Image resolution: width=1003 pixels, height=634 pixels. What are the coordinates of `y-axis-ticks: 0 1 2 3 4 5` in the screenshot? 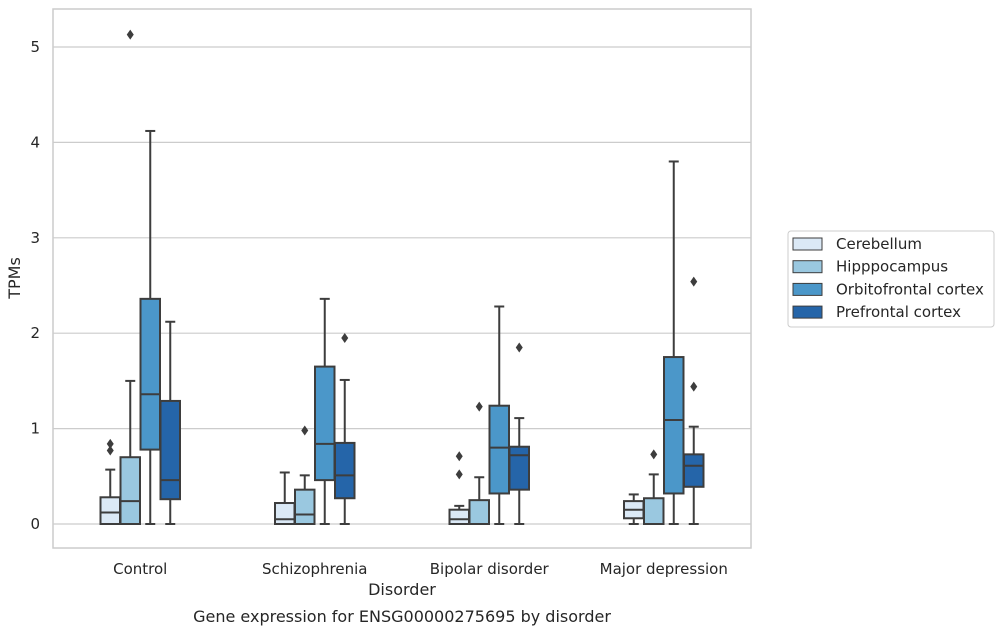 It's located at (35, 285).